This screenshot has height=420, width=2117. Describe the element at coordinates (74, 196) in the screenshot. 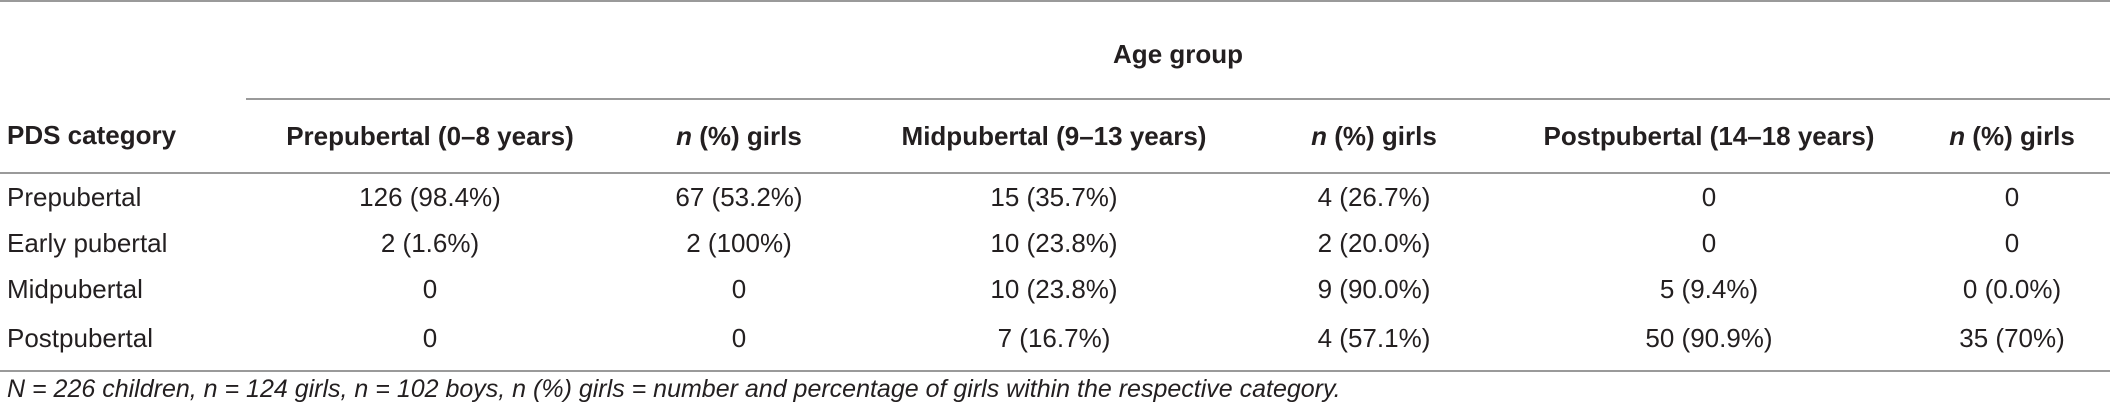

I see `cell-category: Prepubertal` at that location.